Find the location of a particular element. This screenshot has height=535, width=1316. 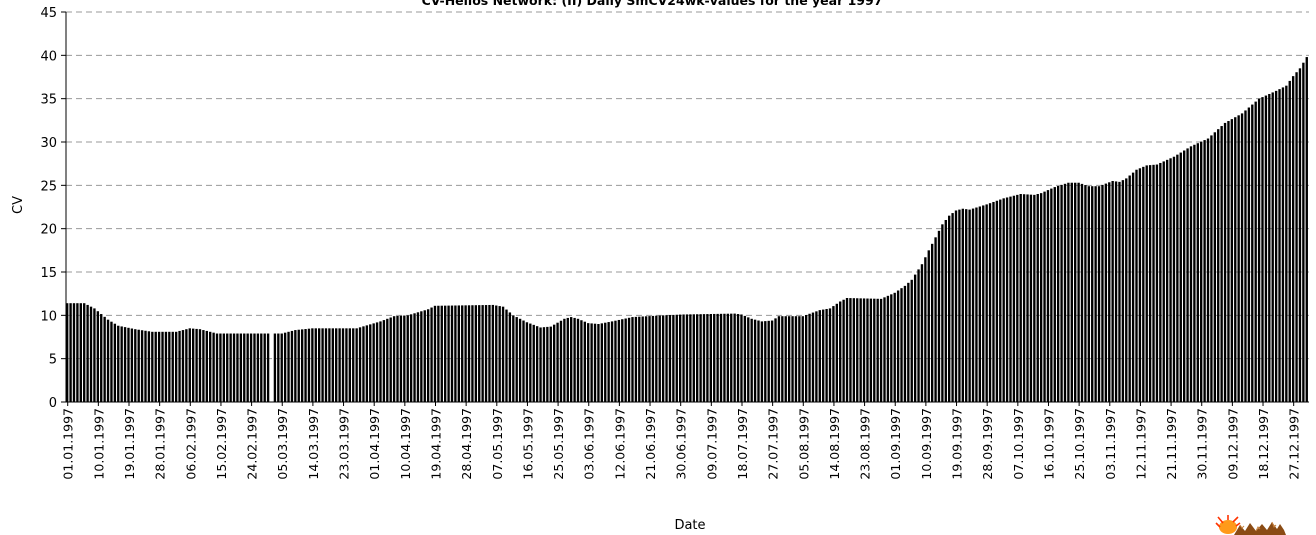

y-tick-label: 20 is located at coordinates (48, 230).